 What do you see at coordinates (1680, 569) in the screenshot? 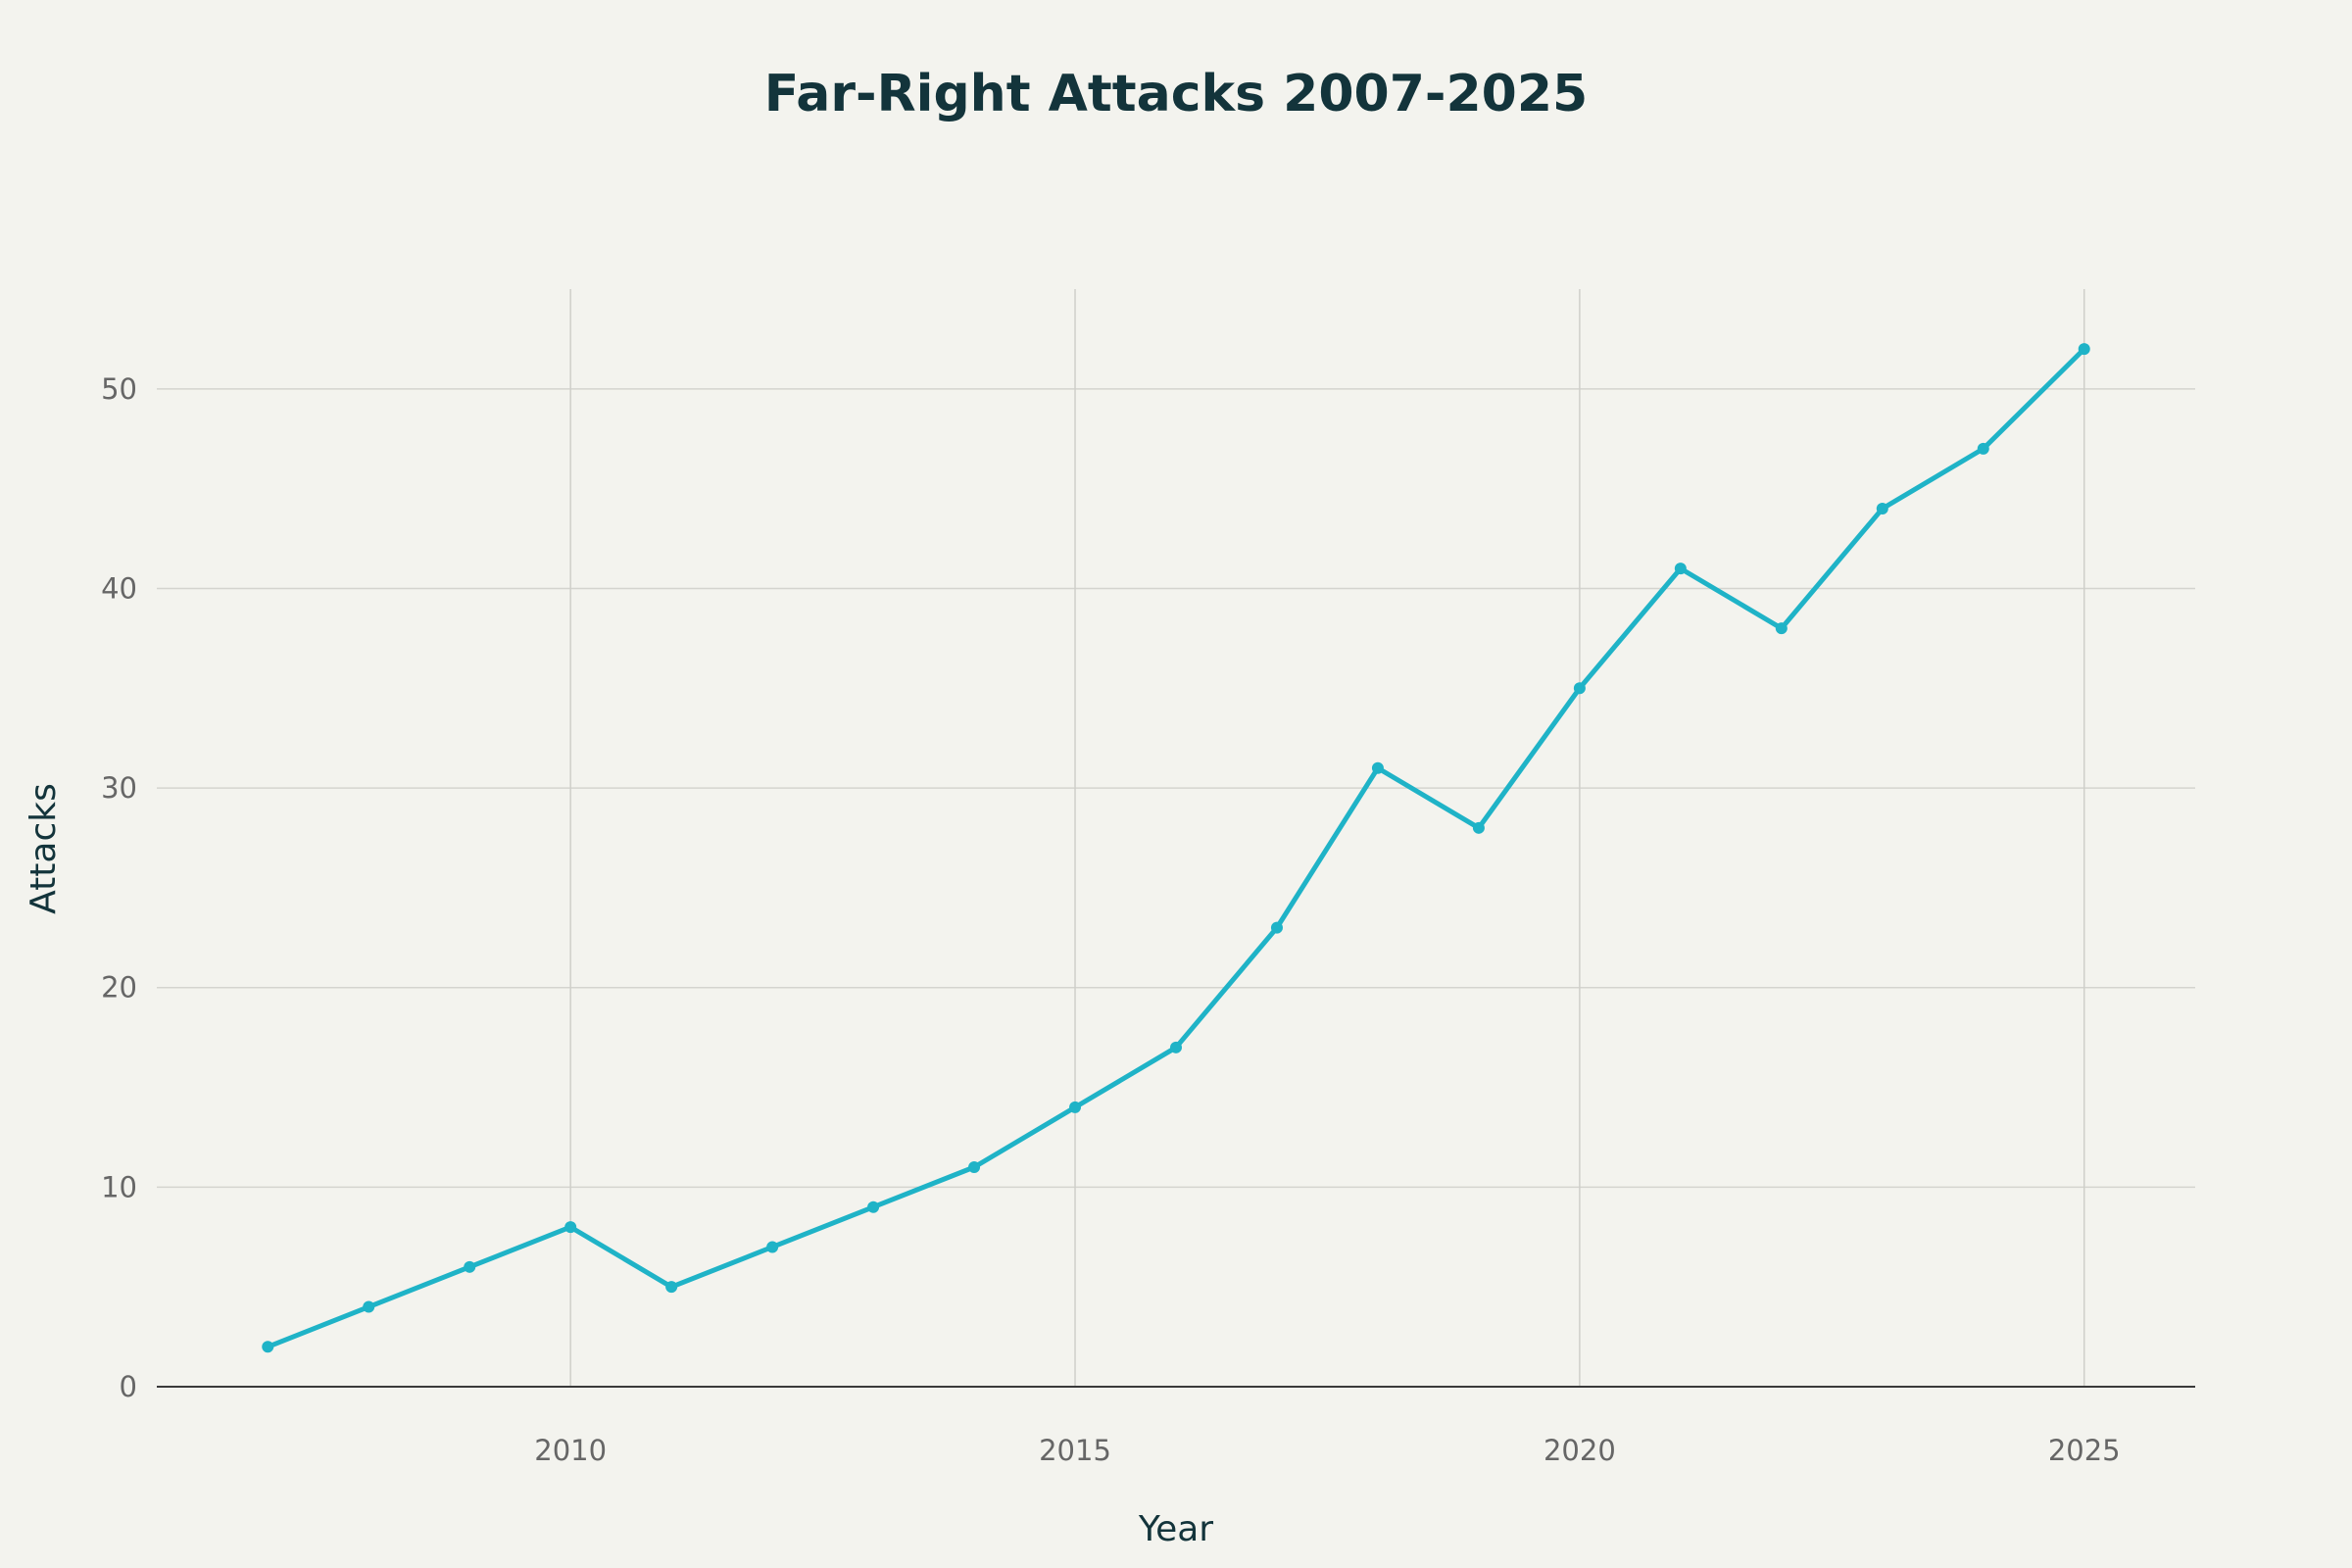
I see `data-point-2021` at bounding box center [1680, 569].